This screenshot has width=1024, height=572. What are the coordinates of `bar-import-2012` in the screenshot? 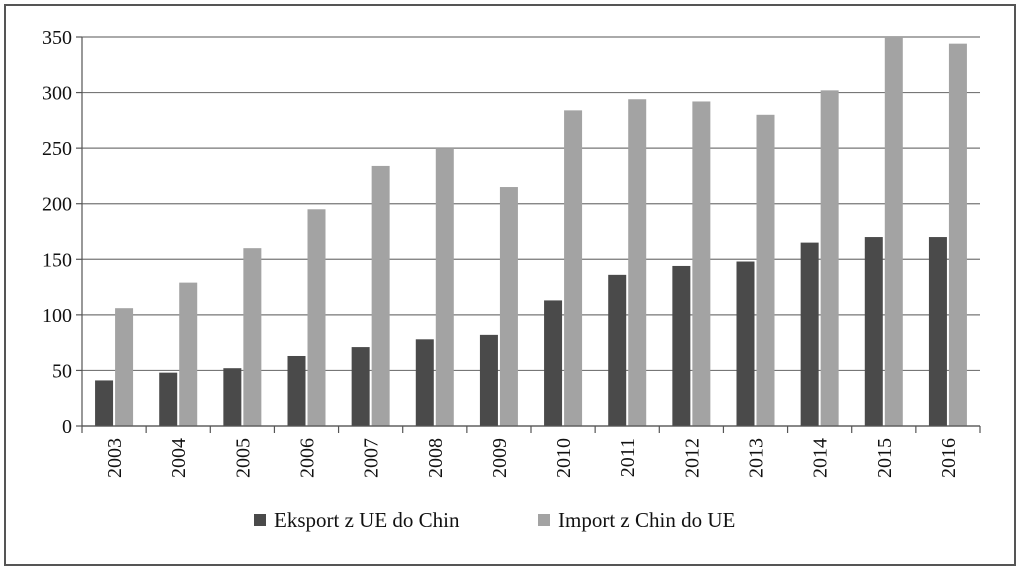 It's located at (701, 263).